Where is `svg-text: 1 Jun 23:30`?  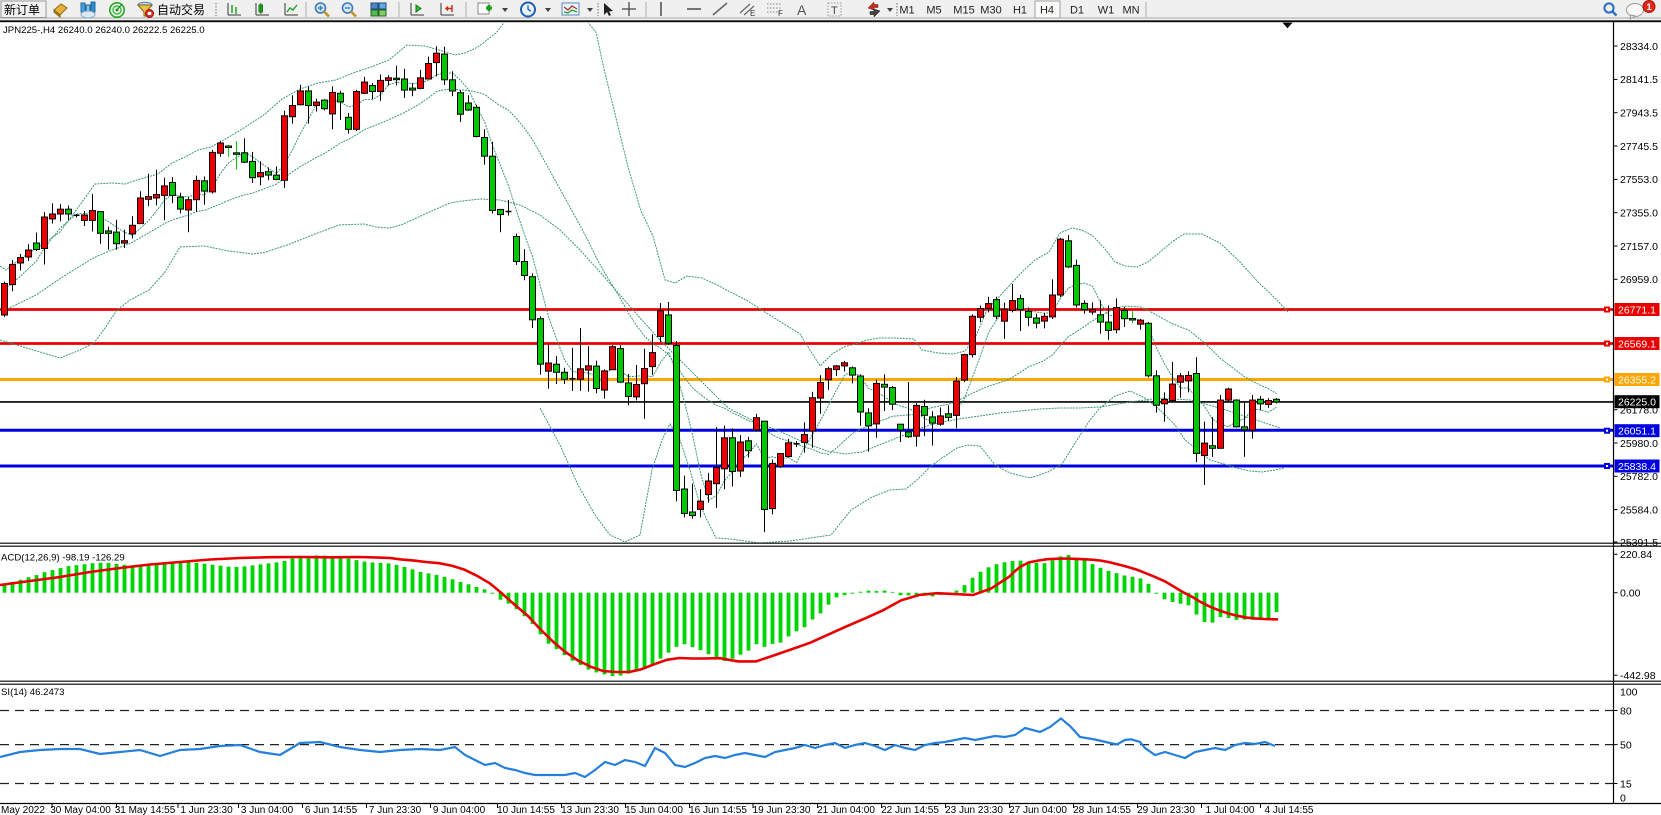
svg-text: 1 Jun 23:30 is located at coordinates (206, 810).